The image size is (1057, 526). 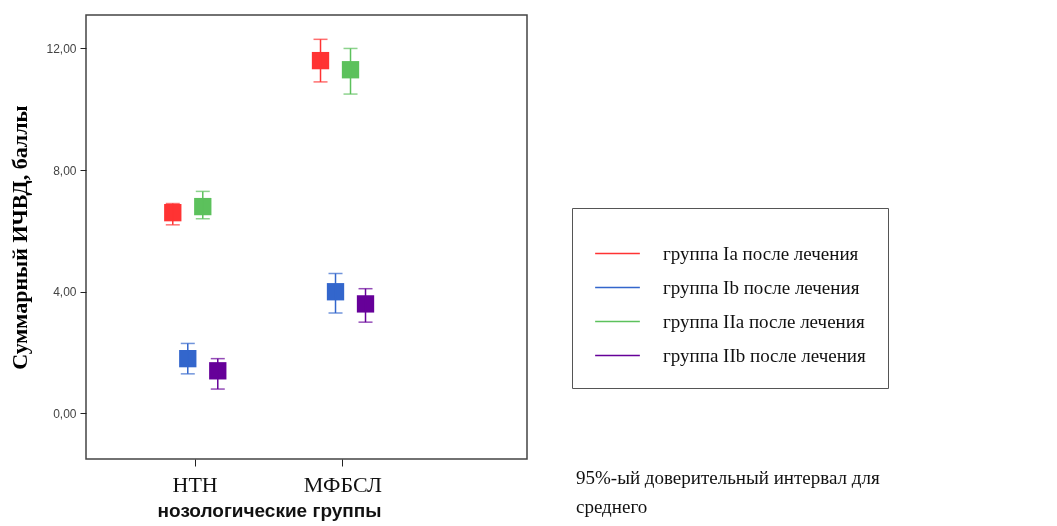 I want to click on y-tick-label: 12,00, so click(x=61, y=48).